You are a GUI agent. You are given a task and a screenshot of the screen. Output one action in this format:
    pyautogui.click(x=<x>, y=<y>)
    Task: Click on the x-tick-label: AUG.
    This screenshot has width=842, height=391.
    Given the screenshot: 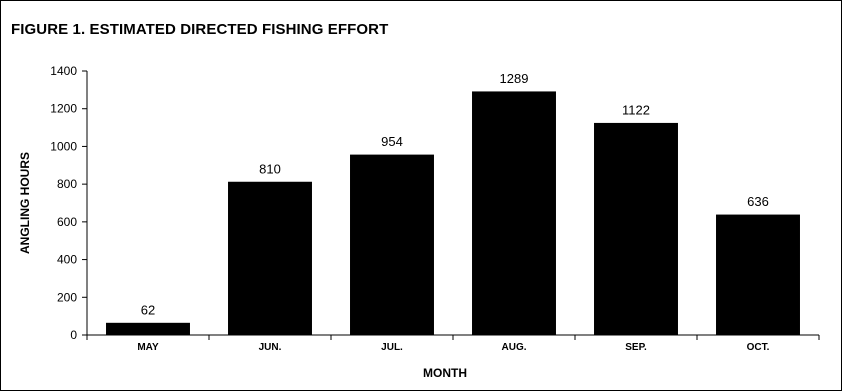 What is the action you would take?
    pyautogui.click(x=514, y=347)
    